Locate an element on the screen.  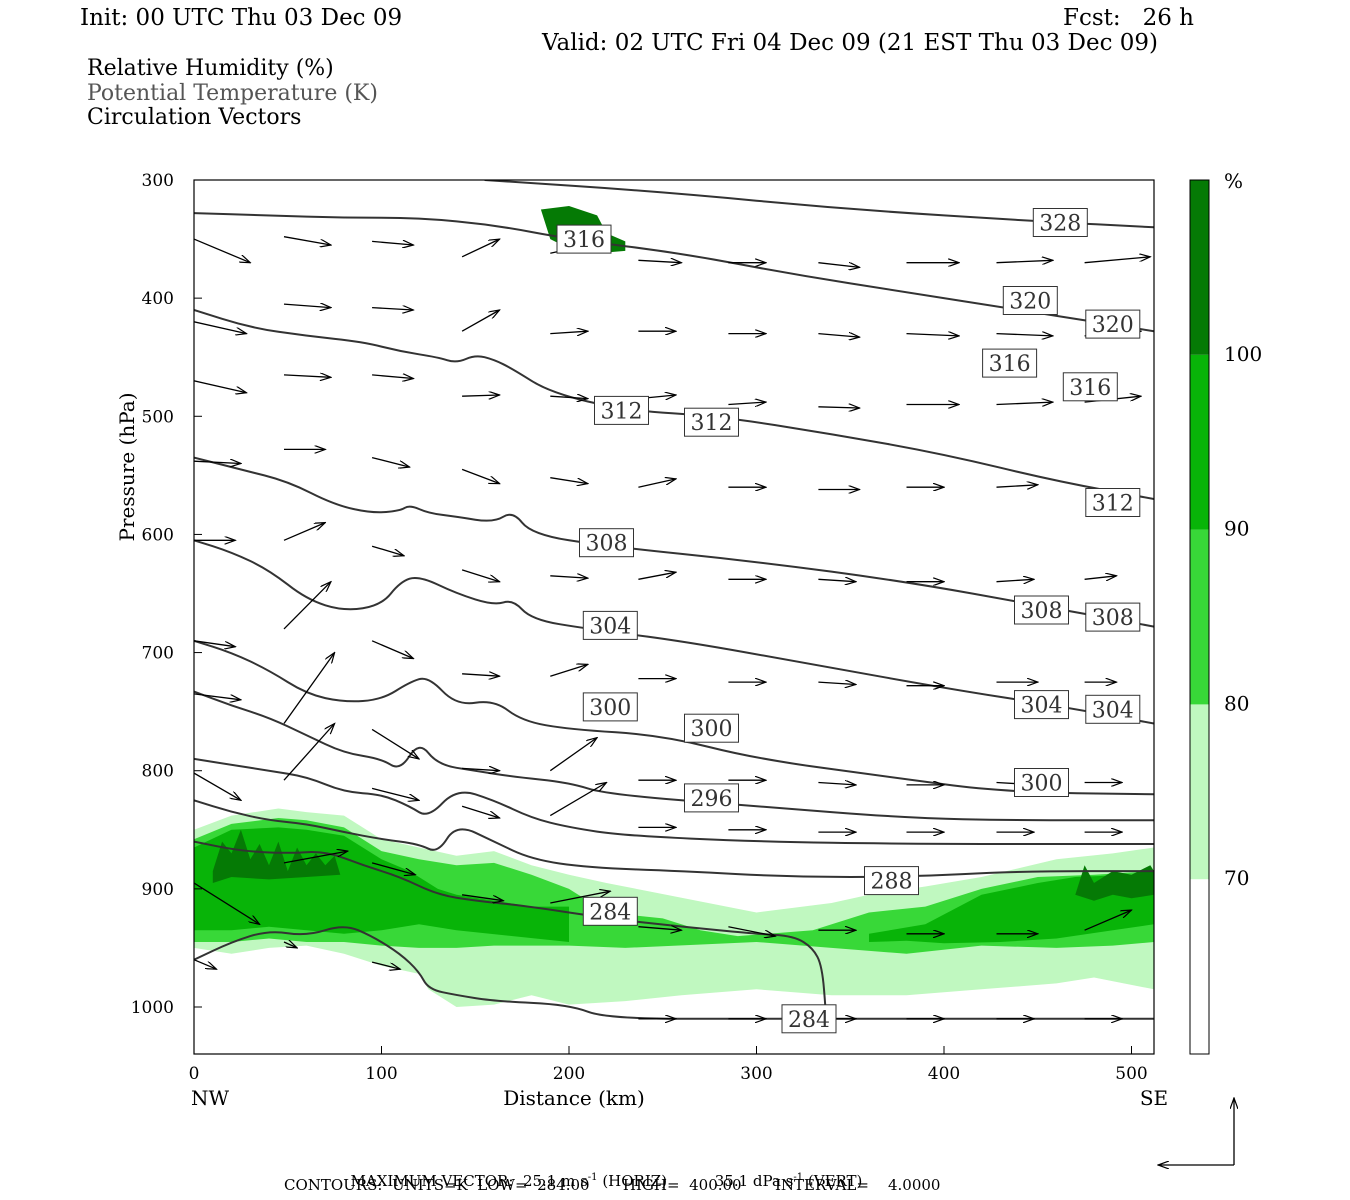
isentrope-label: 320 is located at coordinates (1113, 324).